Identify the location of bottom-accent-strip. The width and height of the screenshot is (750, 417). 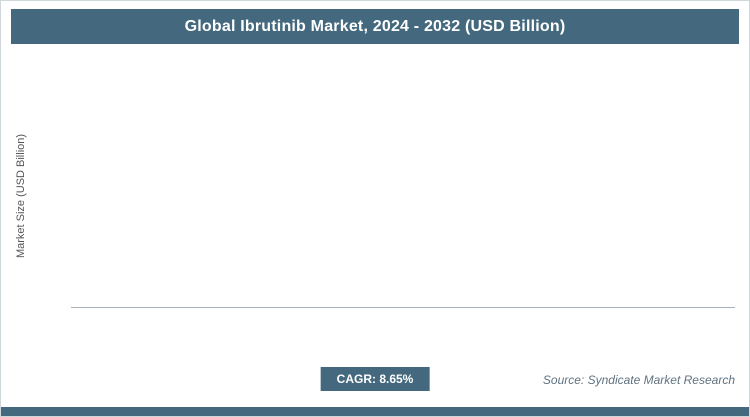
(375, 411).